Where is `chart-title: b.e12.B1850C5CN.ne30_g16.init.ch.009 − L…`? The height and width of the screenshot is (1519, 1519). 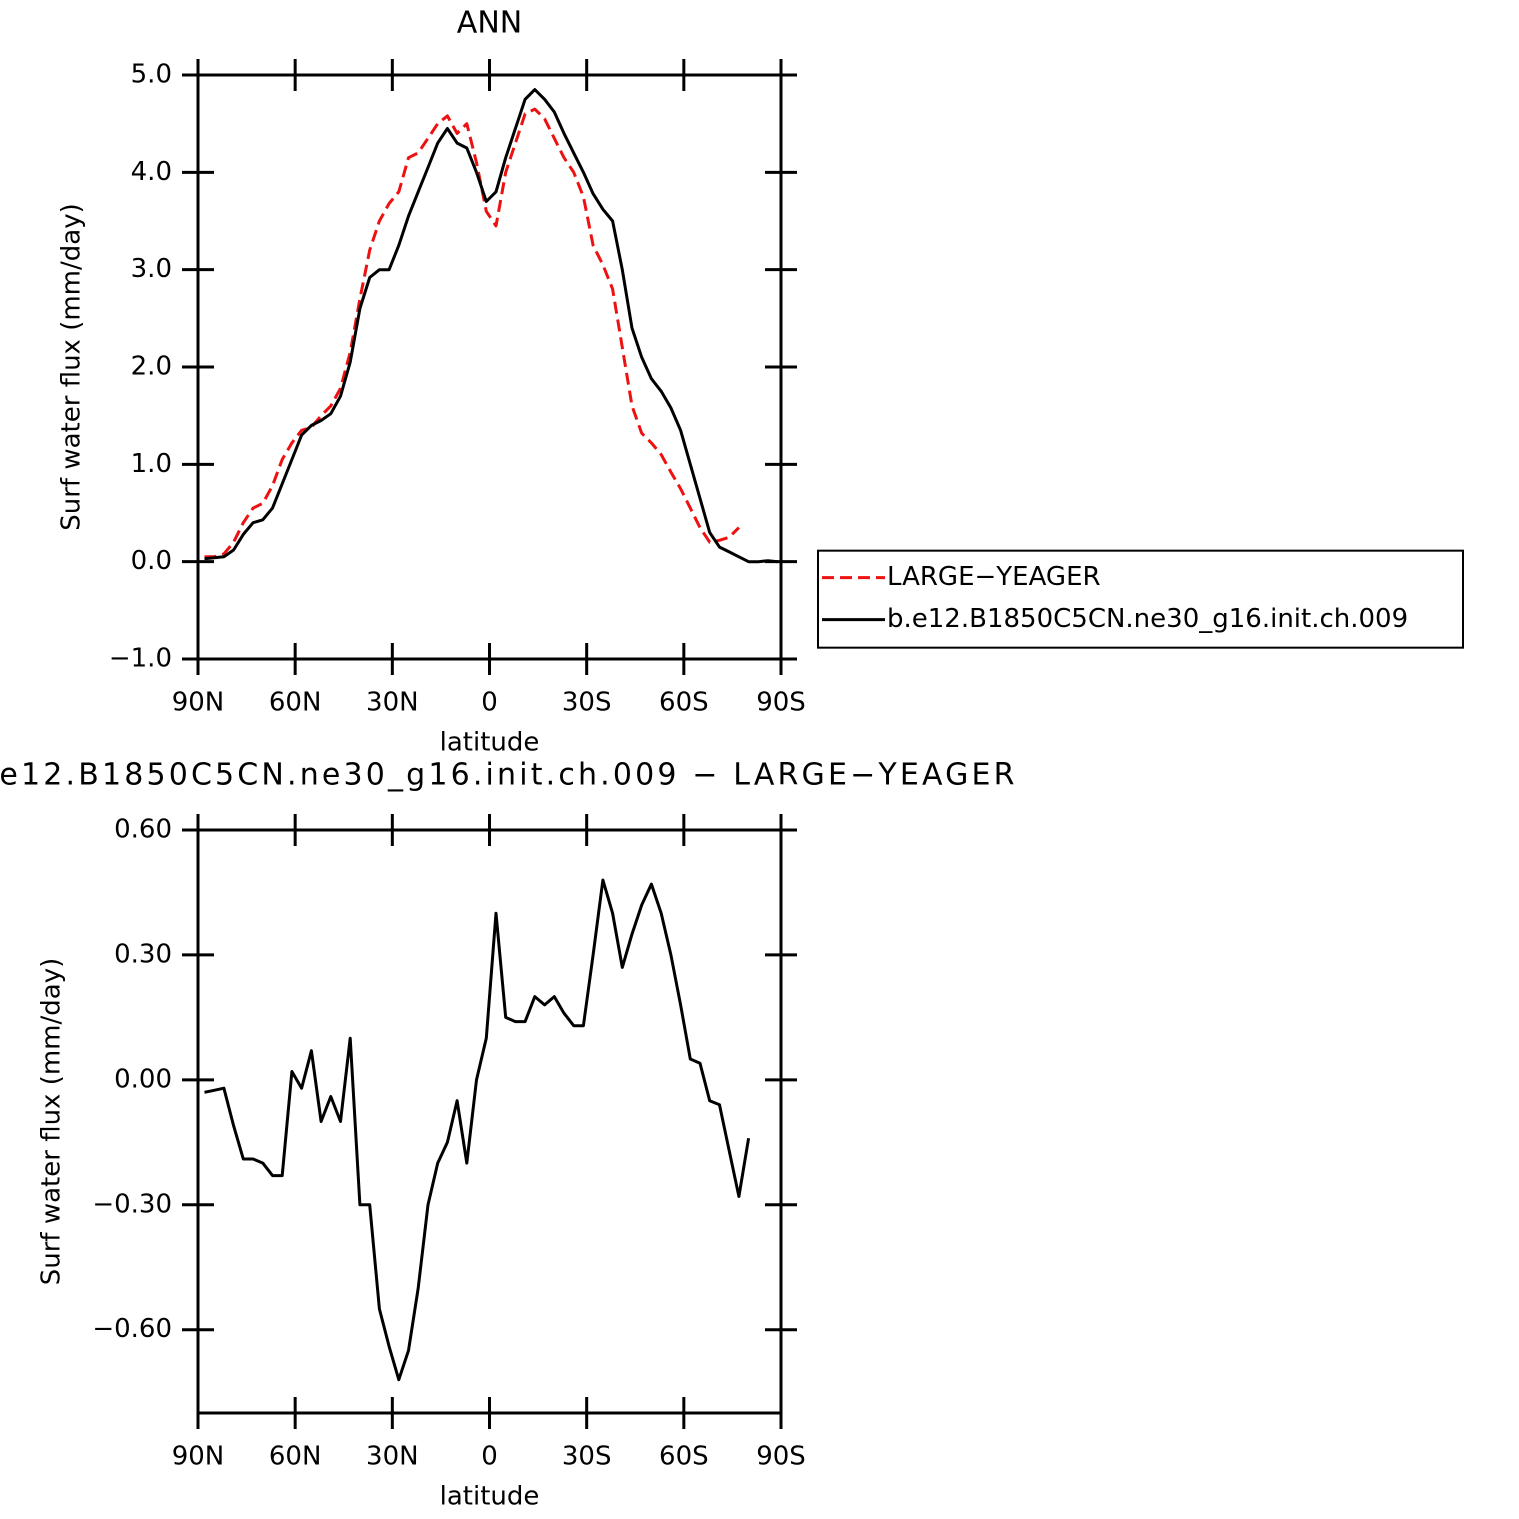 chart-title: b.e12.B1850C5CN.ne30_g16.init.ch.009 − L… is located at coordinates (507, 775).